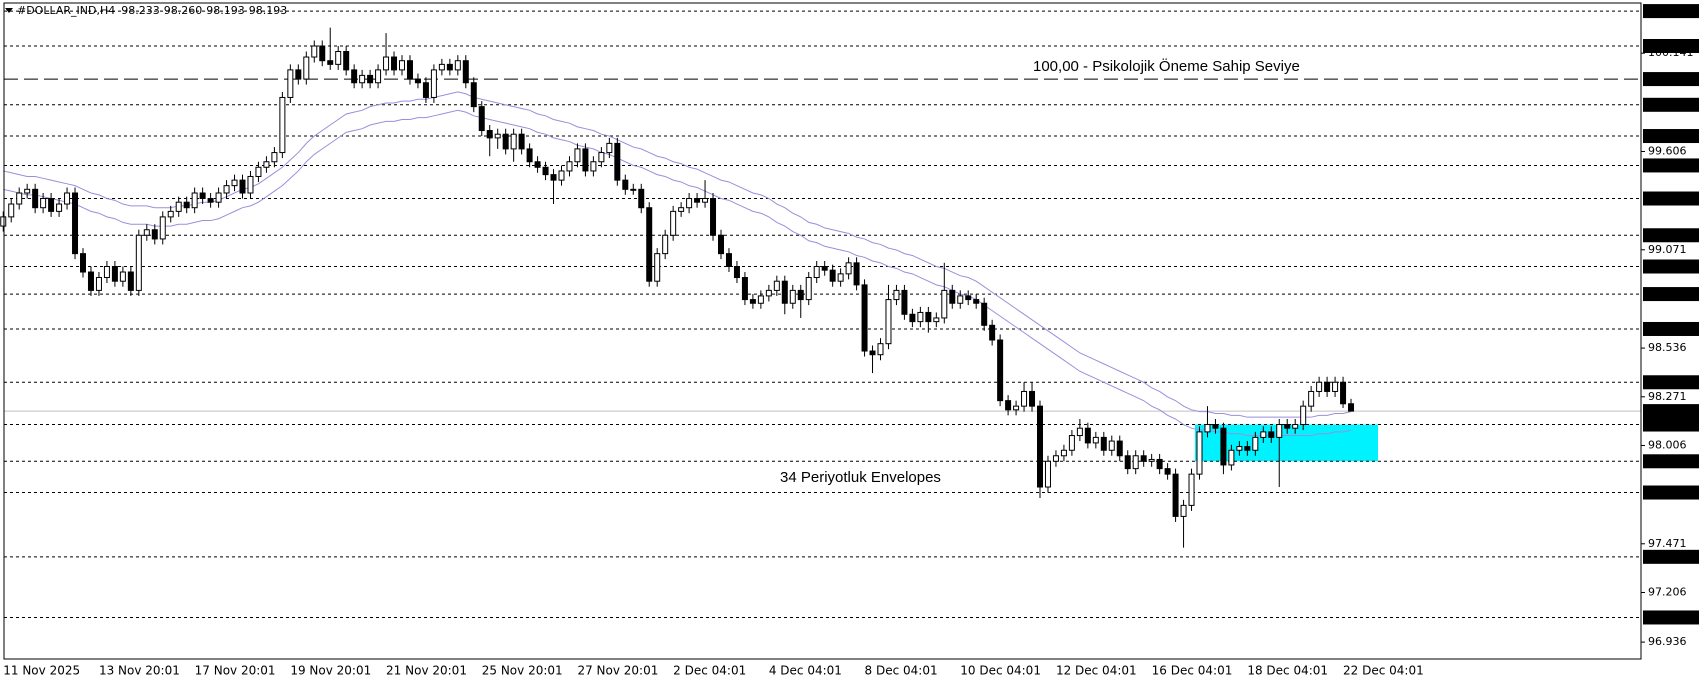  Describe the element at coordinates (1666, 294) in the screenshot. I see `level-label: 98.830` at that location.